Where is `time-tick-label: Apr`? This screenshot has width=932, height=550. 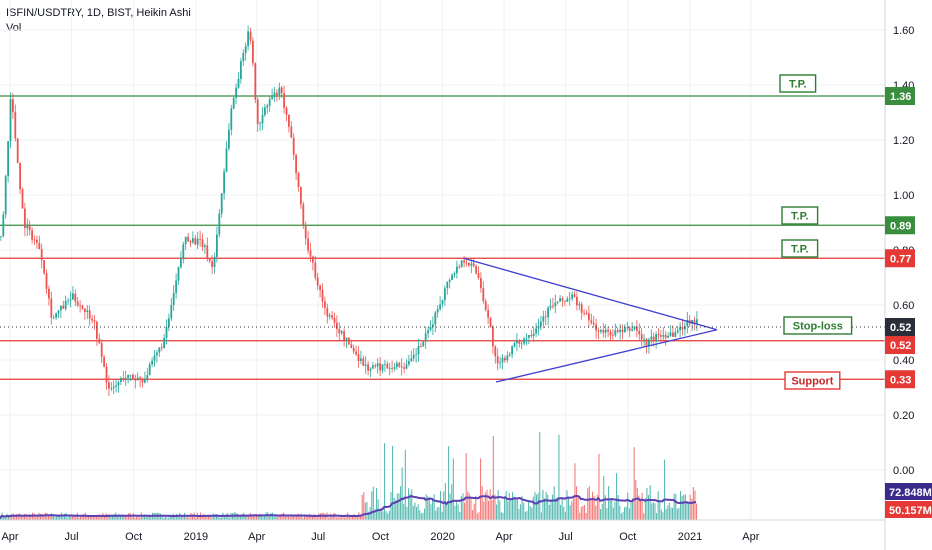 time-tick-label: Apr is located at coordinates (504, 537).